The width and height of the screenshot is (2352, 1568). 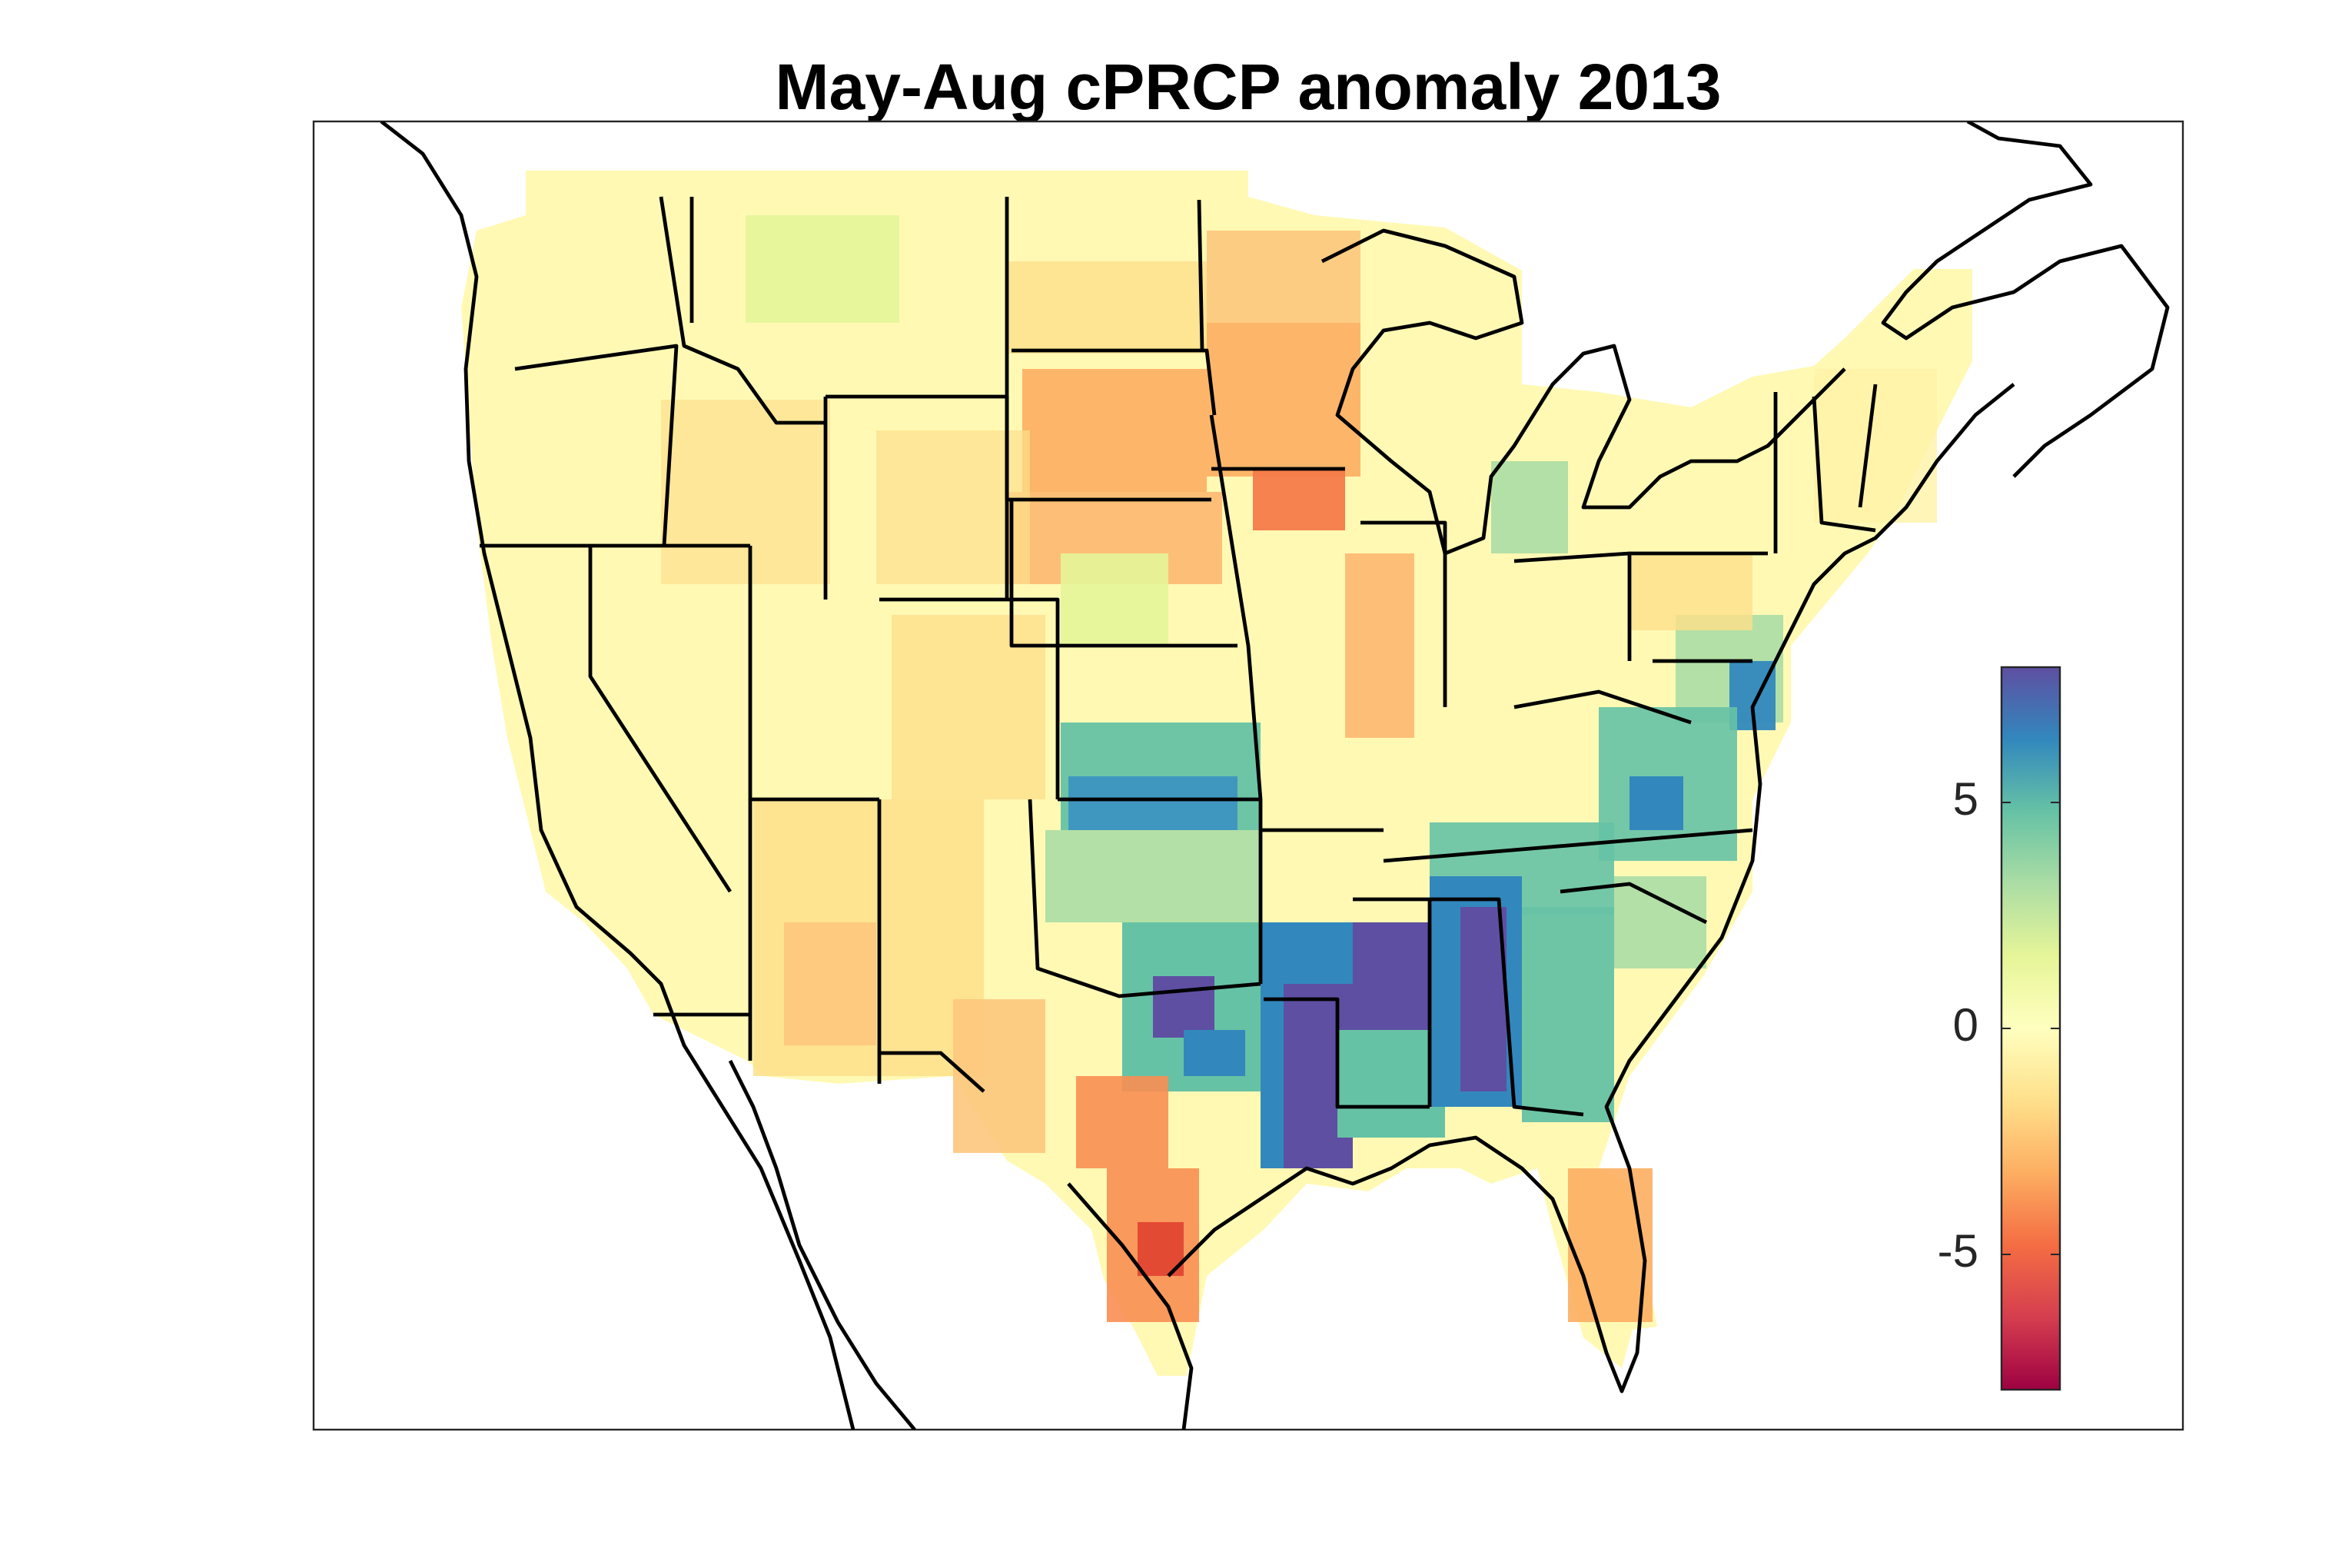 What do you see at coordinates (822, 1244) in the screenshot?
I see `coastline-baja` at bounding box center [822, 1244].